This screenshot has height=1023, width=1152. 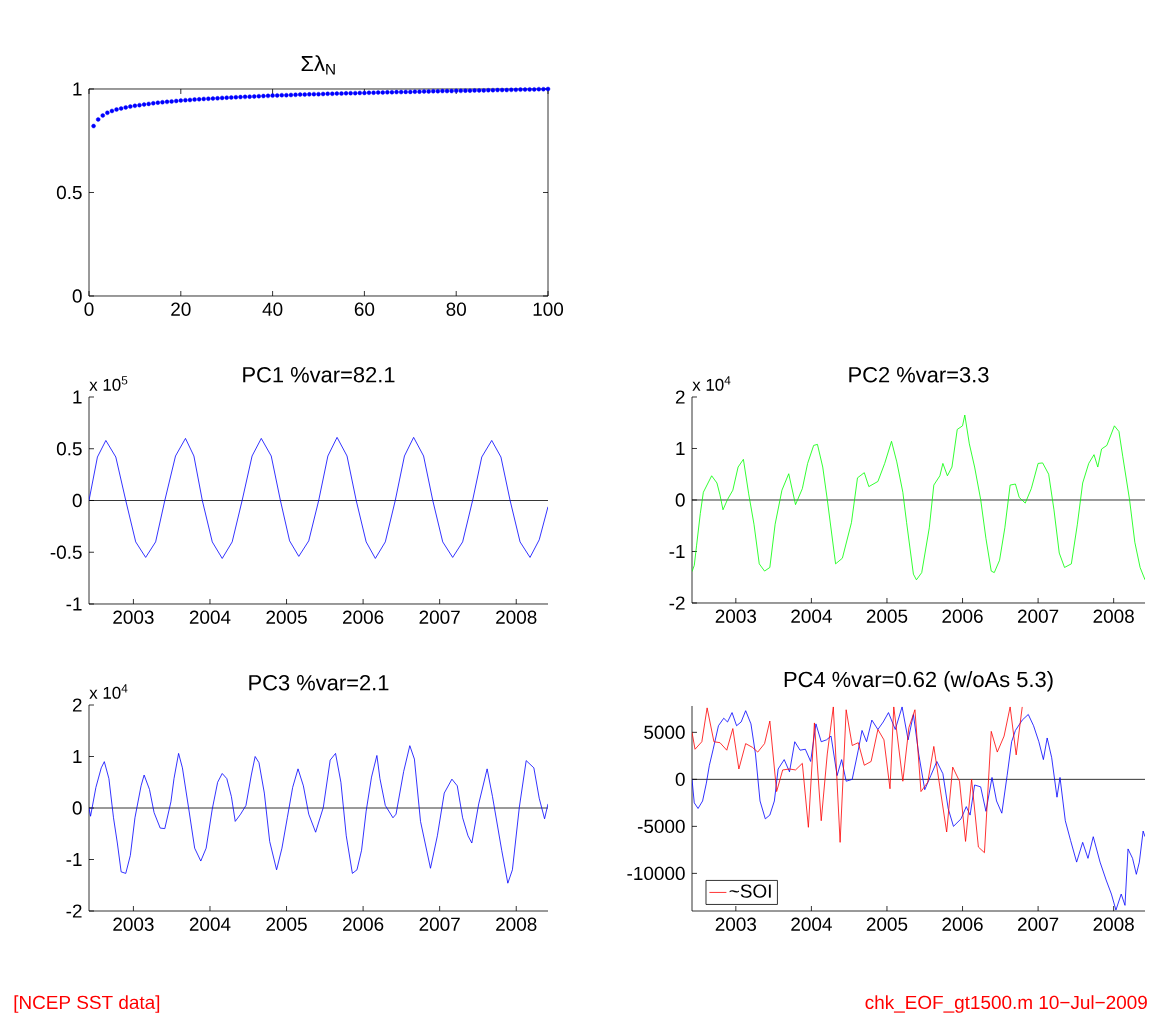 I want to click on x-tick-label: 40, so click(x=272, y=309).